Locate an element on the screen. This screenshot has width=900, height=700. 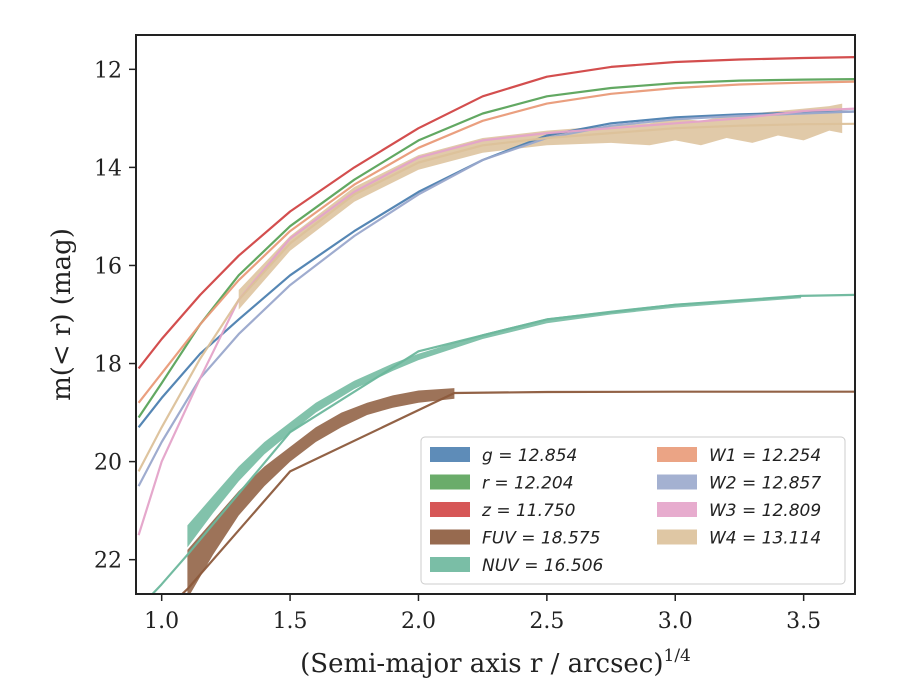
y-axis: 12 14 16 18 20 22 is located at coordinates (115, 316).